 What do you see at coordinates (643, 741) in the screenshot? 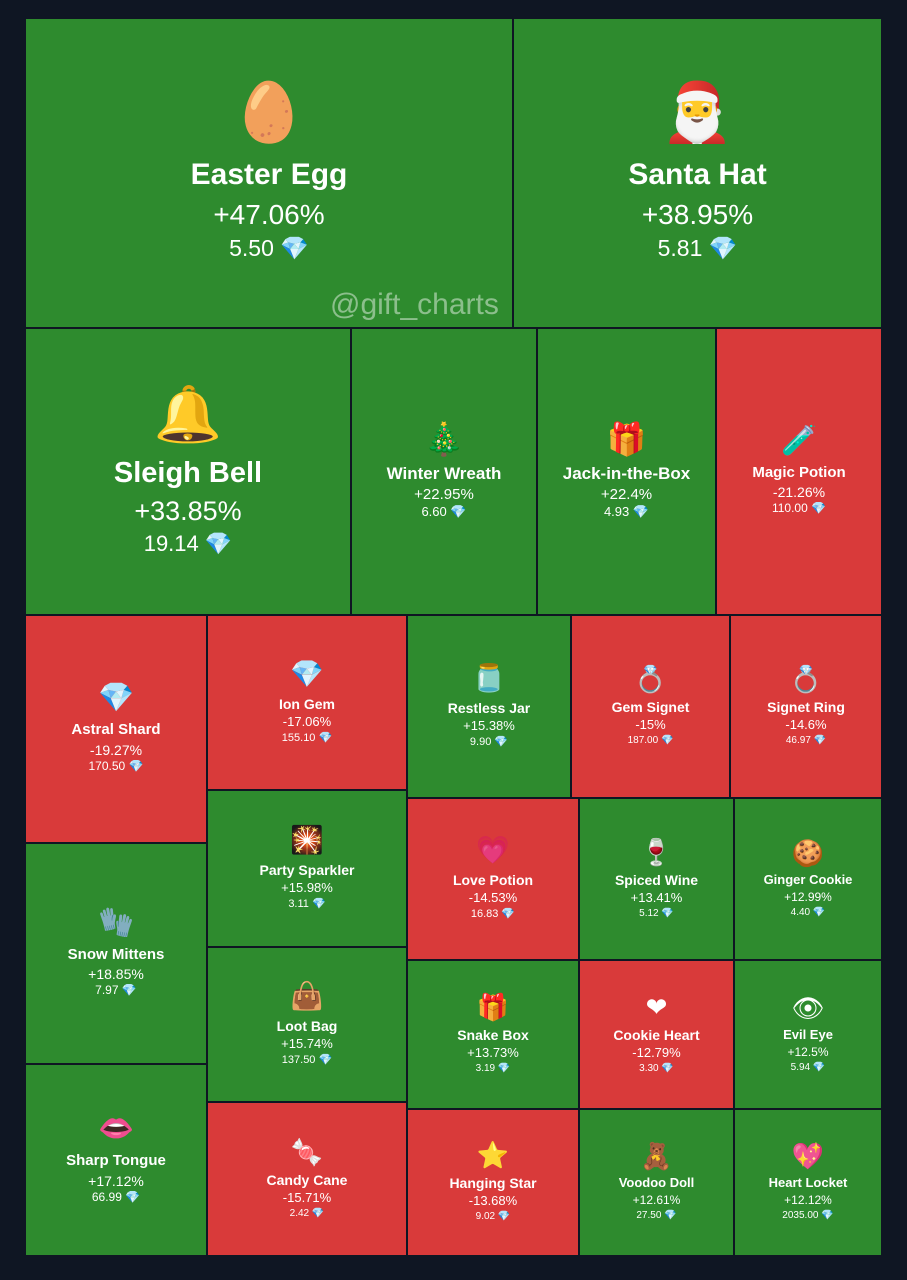
I see `price-value: 187.00` at bounding box center [643, 741].